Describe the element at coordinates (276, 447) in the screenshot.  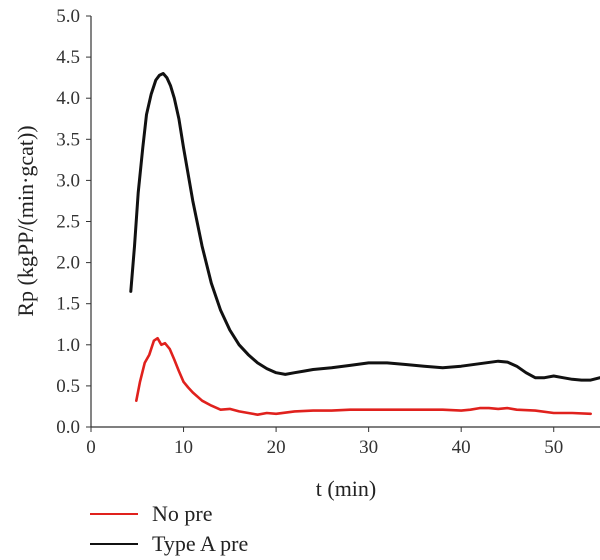
I see `x-tick-label: 20` at that location.